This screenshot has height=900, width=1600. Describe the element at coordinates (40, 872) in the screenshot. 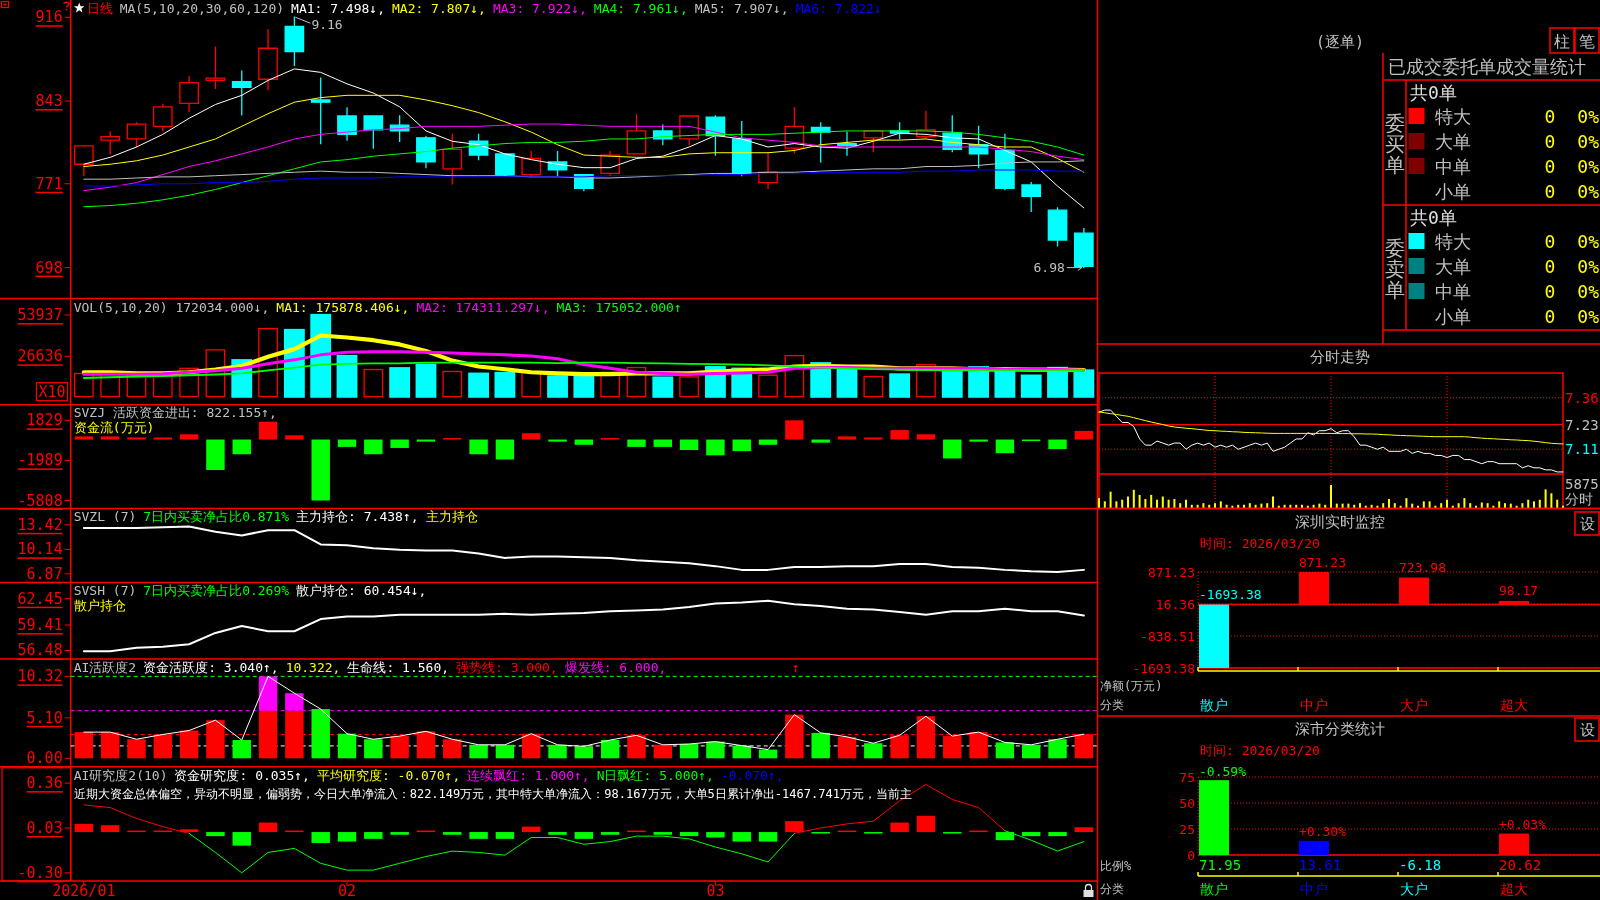

I see `y-tick-label: -0.30` at that location.